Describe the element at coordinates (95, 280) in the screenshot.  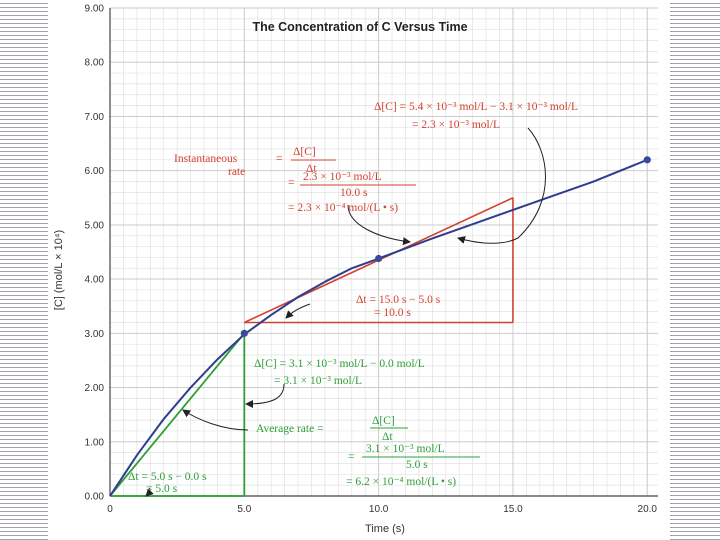
I see `y-tick-label: 4.00` at that location.